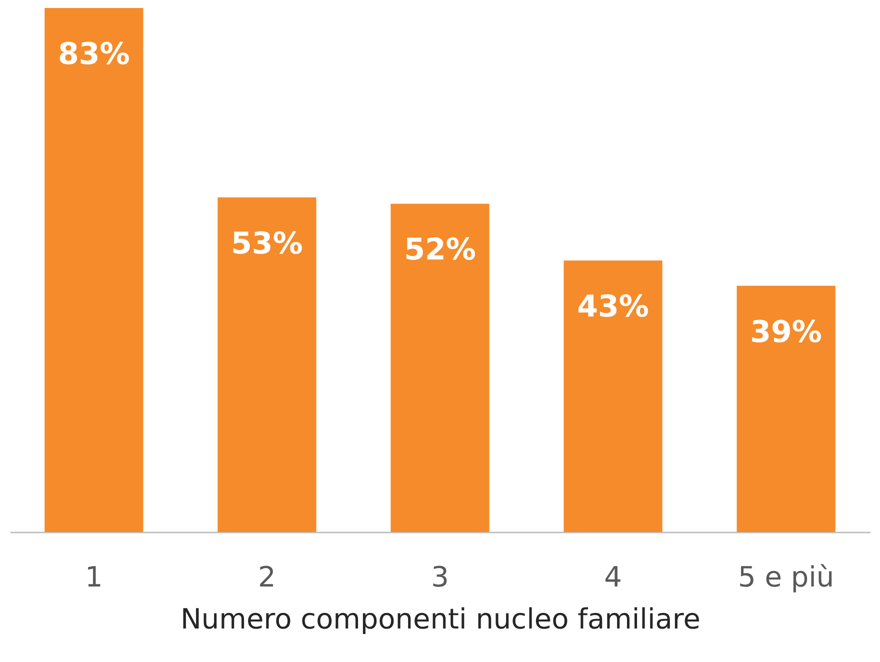 The height and width of the screenshot is (662, 880). I want to click on data-label: 39%, so click(786, 332).